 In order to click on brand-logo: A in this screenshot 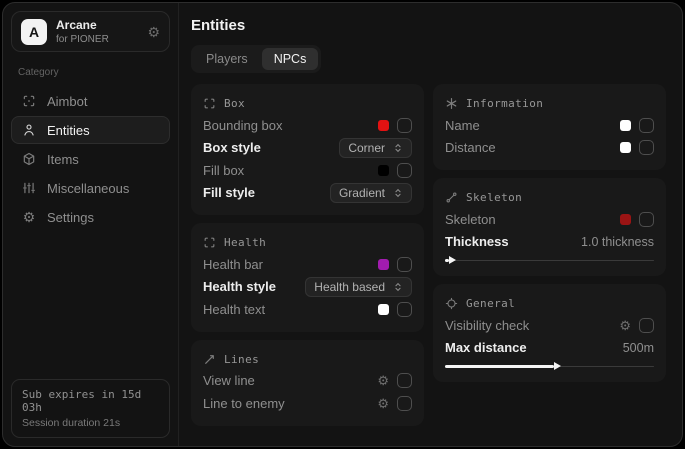, I will do `click(34, 31)`.